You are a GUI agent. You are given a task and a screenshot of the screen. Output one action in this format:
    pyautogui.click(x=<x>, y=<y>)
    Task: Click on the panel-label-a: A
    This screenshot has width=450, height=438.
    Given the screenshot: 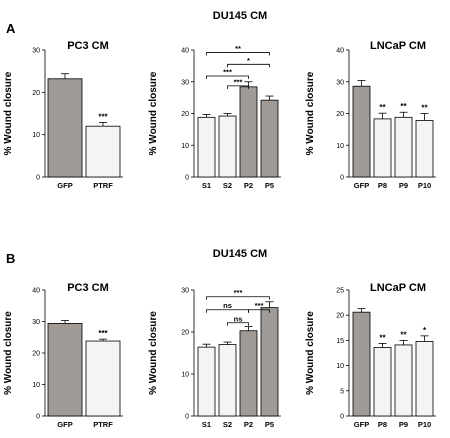 What is the action you would take?
    pyautogui.click(x=11, y=28)
    